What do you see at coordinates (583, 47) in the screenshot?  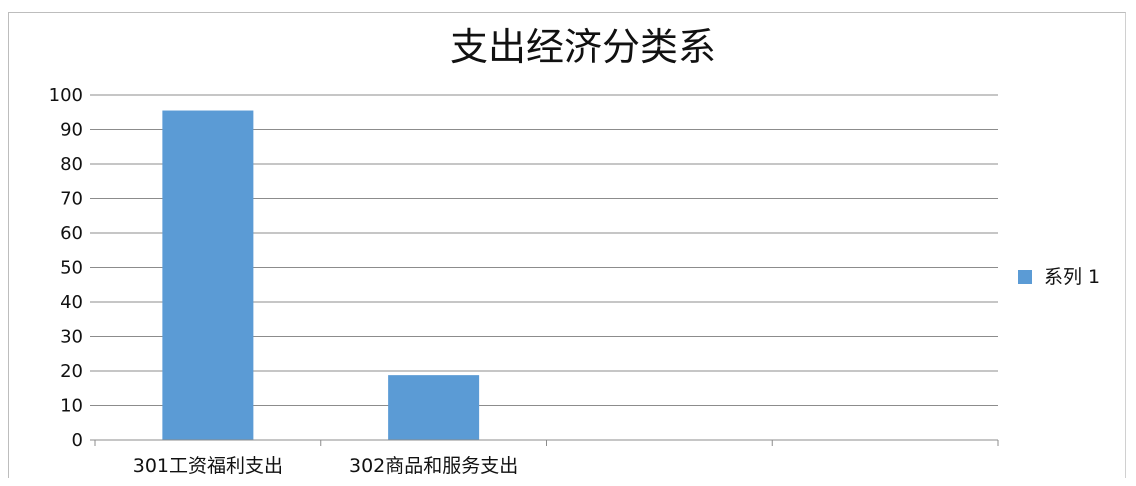 I see `chart-title: 支出经济分类系` at bounding box center [583, 47].